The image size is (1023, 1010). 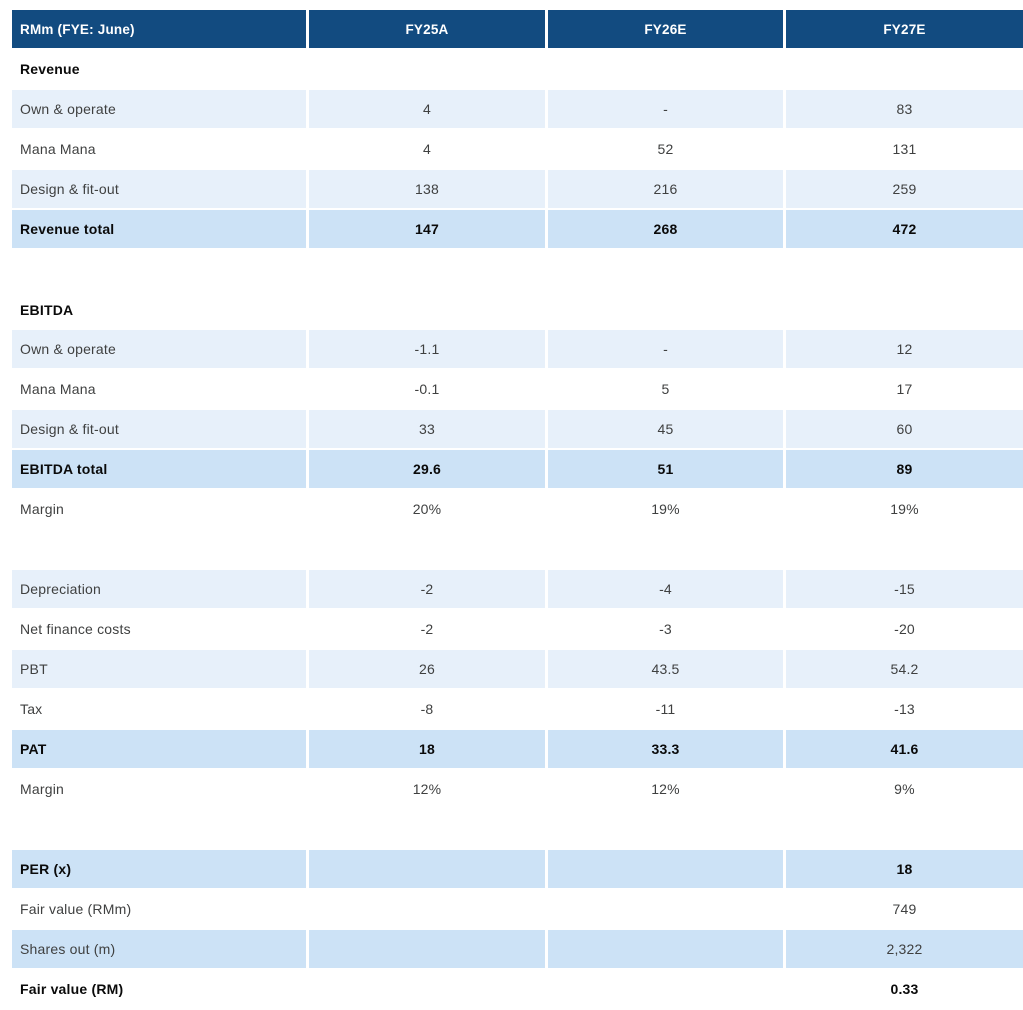 I want to click on cell-value: 60, so click(x=903, y=429).